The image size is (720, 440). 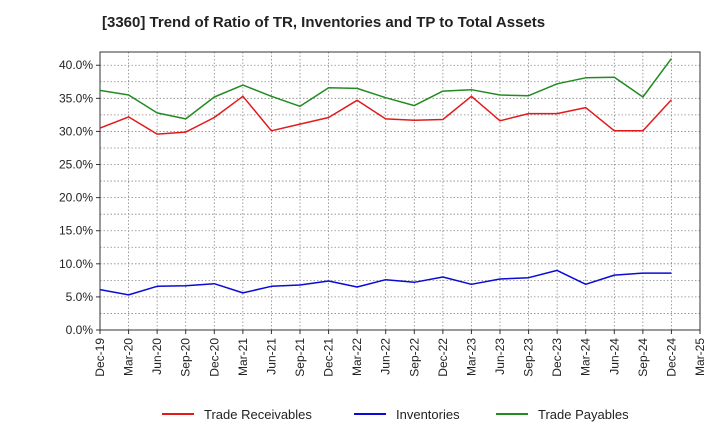 What do you see at coordinates (614, 356) in the screenshot?
I see `x-tick-label: Jun-24` at bounding box center [614, 356].